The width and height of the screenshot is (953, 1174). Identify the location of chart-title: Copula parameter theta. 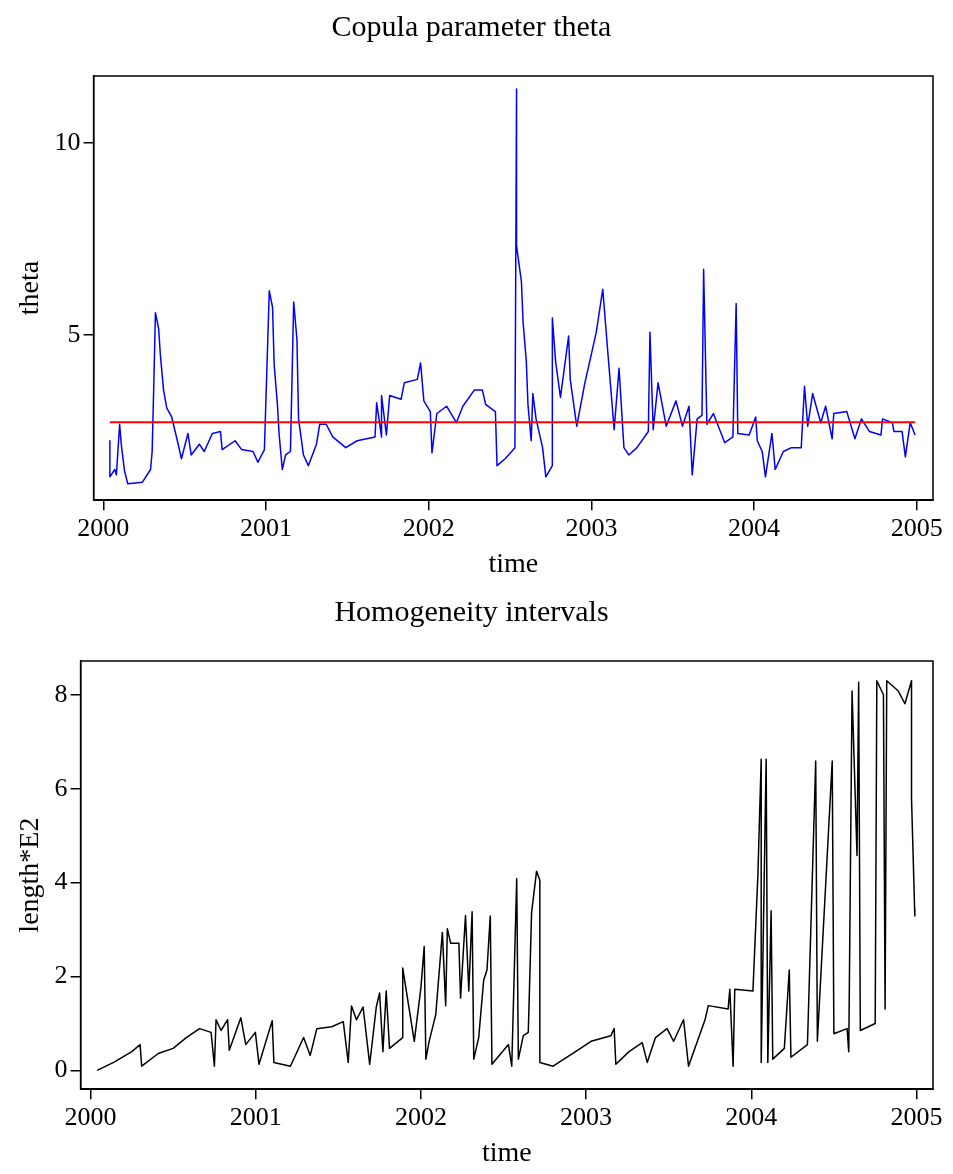
(471, 25).